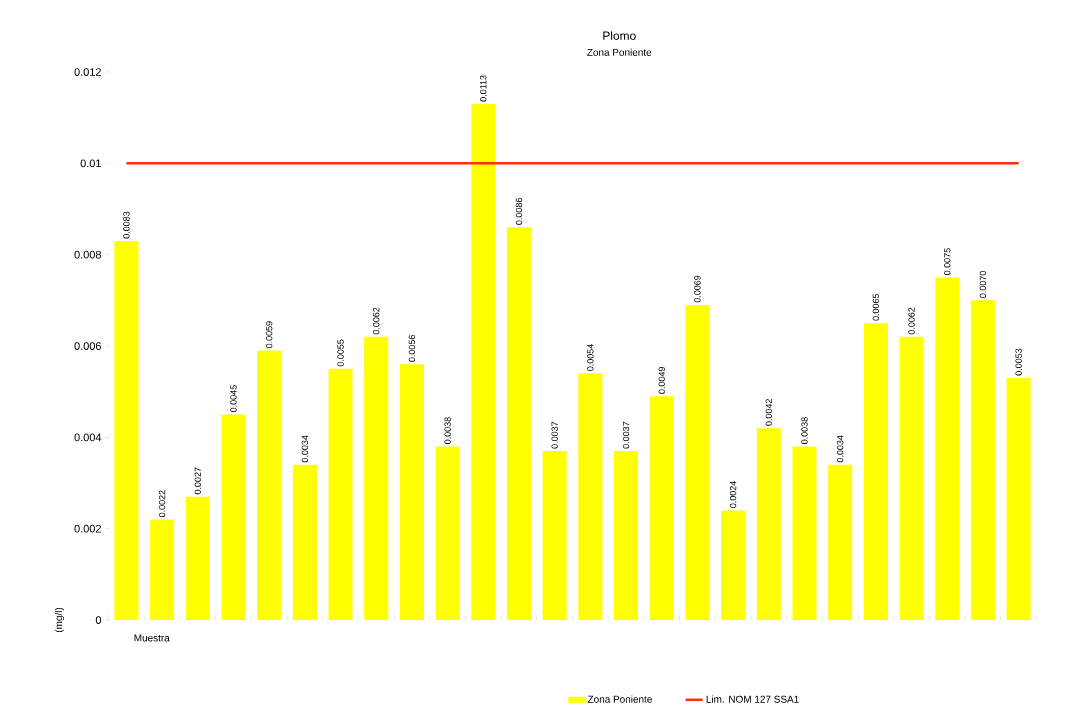 This screenshot has height=713, width=1073. Describe the element at coordinates (87, 528) in the screenshot. I see `y-tick-label: 0.002` at that location.